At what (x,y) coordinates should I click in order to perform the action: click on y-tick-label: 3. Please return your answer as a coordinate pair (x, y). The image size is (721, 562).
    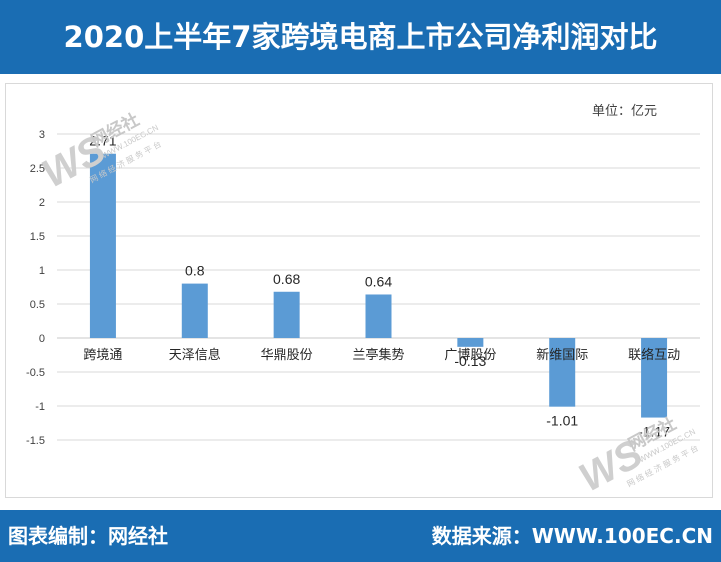
    Looking at the image, I should click on (42, 135).